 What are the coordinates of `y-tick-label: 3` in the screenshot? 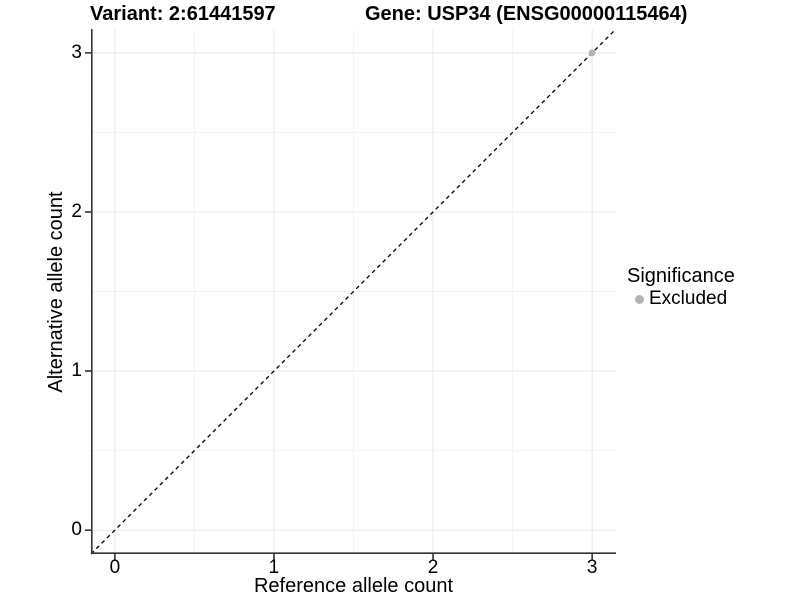 It's located at (76, 52).